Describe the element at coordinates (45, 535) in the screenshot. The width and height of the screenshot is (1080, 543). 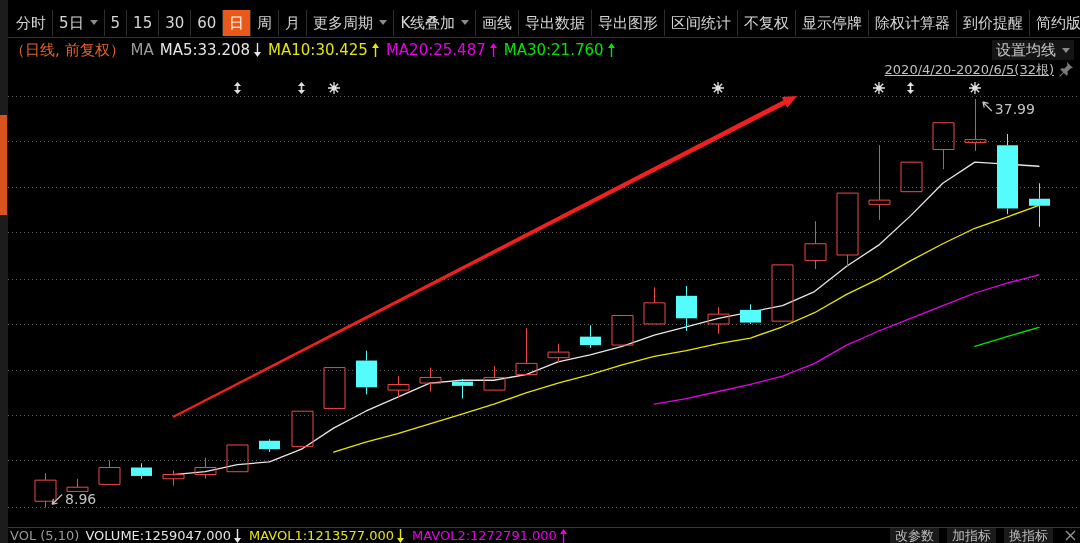
I see `annotation: VOL (5,10)` at that location.